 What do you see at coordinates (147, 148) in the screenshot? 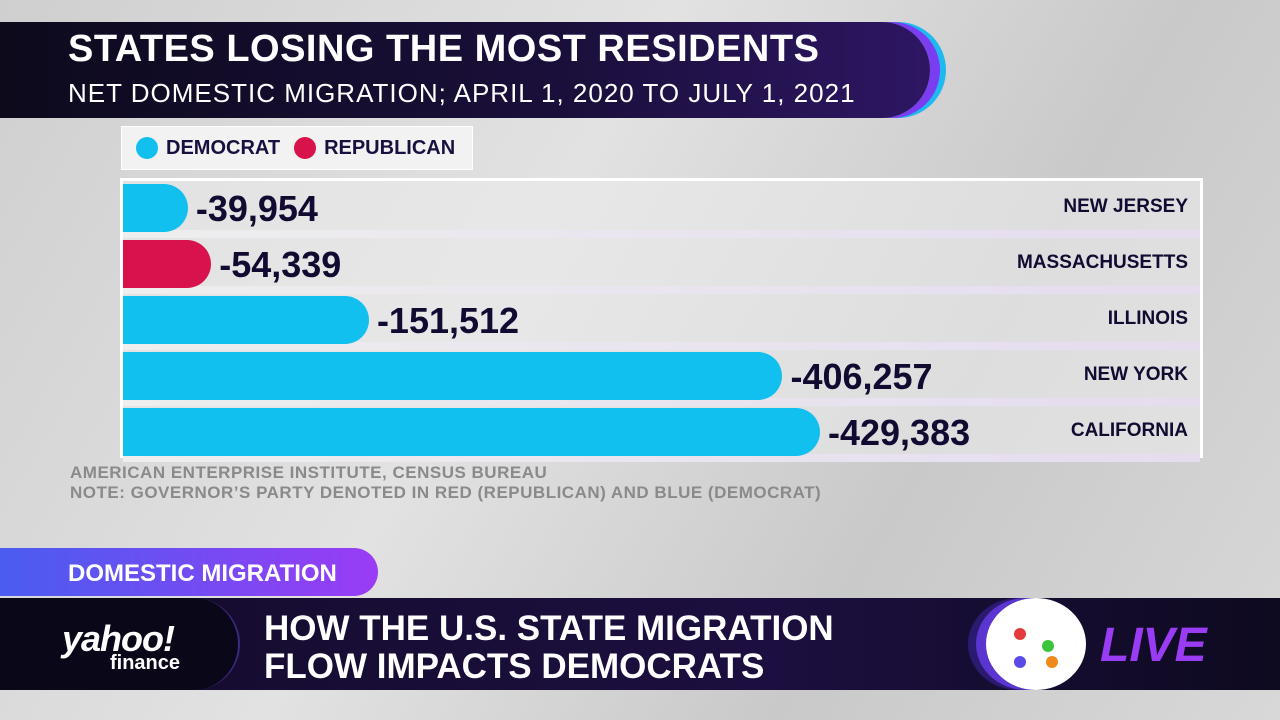
I see `legend-dot-democrat` at bounding box center [147, 148].